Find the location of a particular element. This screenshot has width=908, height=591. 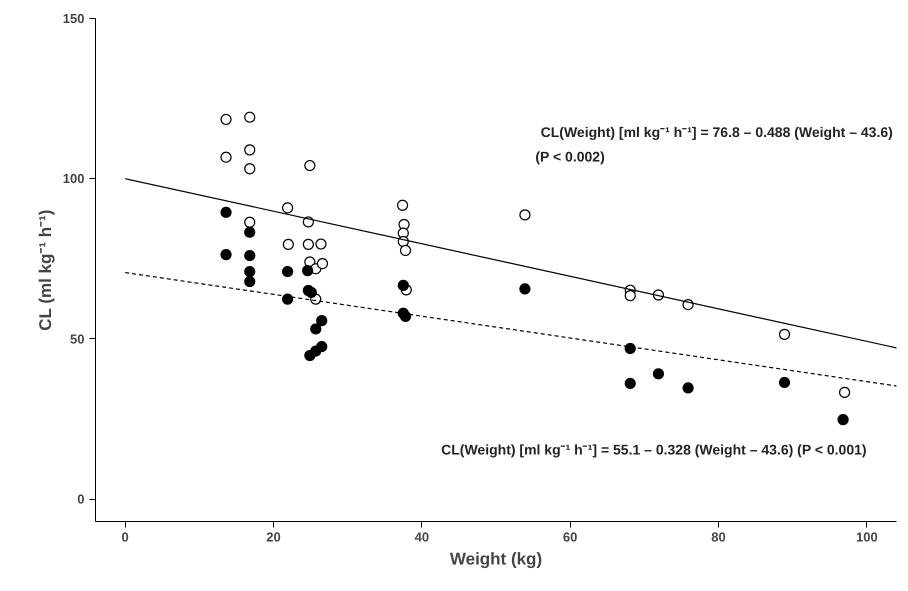

annotation: CL(Weight) [ml kg⁻¹ h⁻¹] = 55.1 – 0.328 (Weight – 43.6) (P < 0.001) is located at coordinates (654, 449).